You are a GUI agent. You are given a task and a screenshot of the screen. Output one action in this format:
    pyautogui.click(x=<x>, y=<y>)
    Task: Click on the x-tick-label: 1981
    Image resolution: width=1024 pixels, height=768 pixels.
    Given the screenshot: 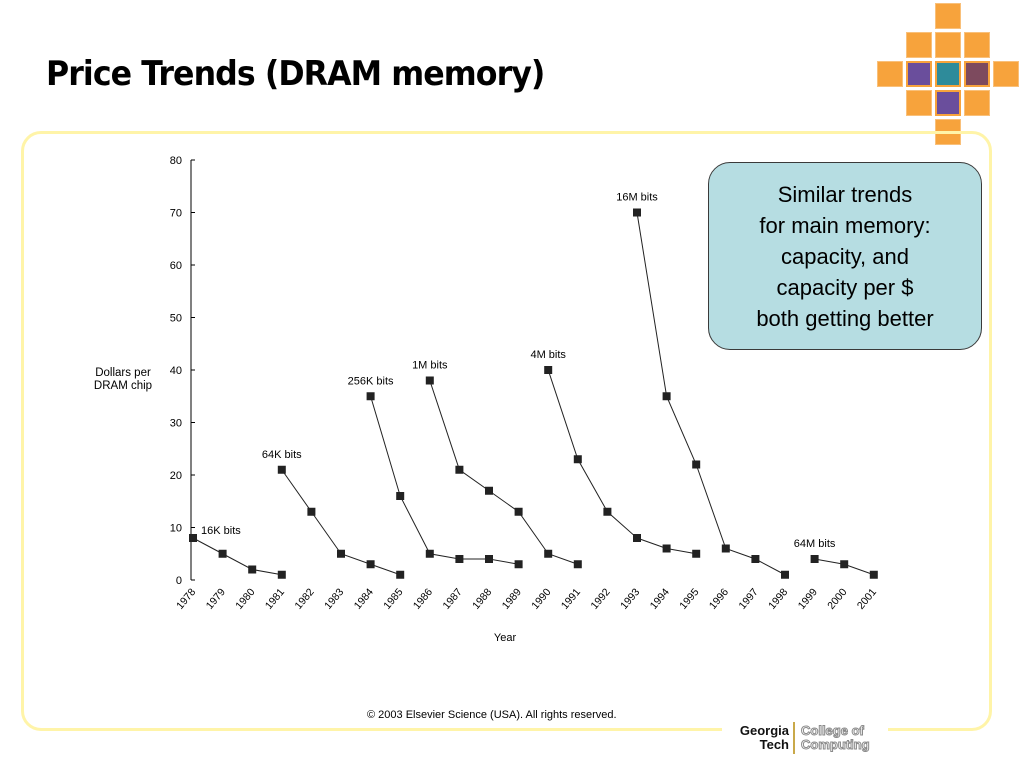 What is the action you would take?
    pyautogui.click(x=275, y=599)
    